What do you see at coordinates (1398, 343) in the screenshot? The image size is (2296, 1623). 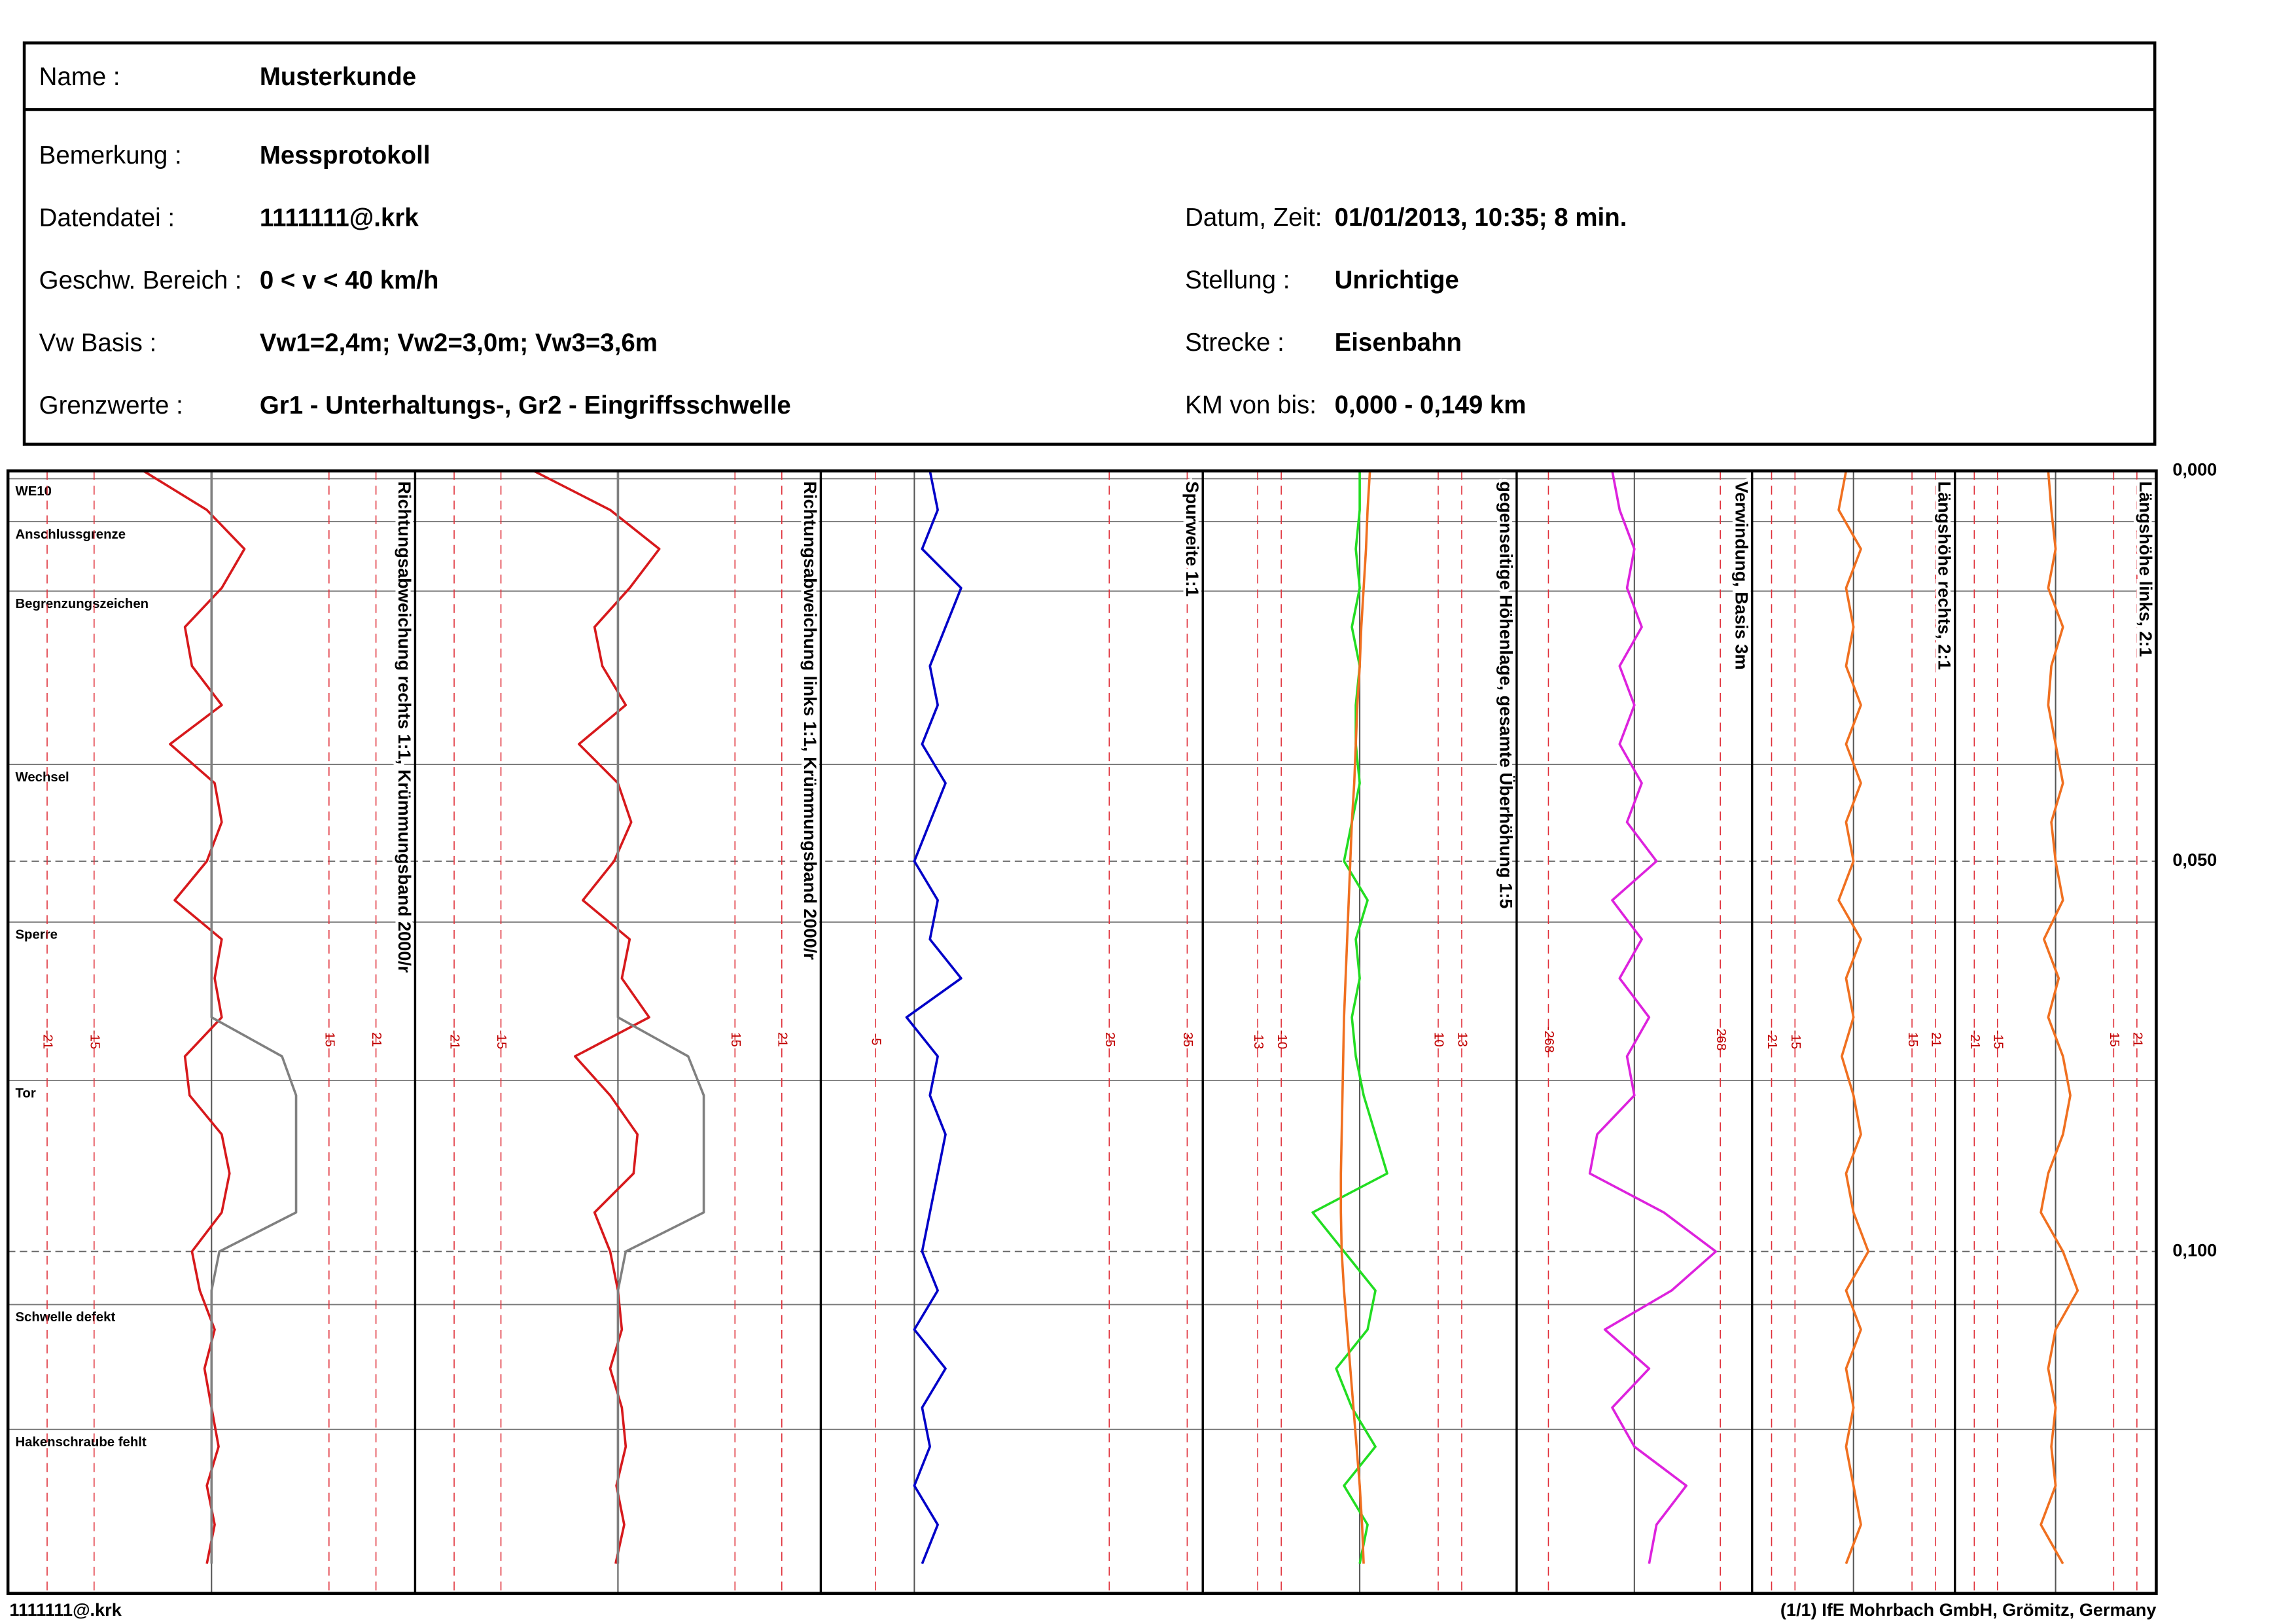 I see `header-value: Eisenbahn` at bounding box center [1398, 343].